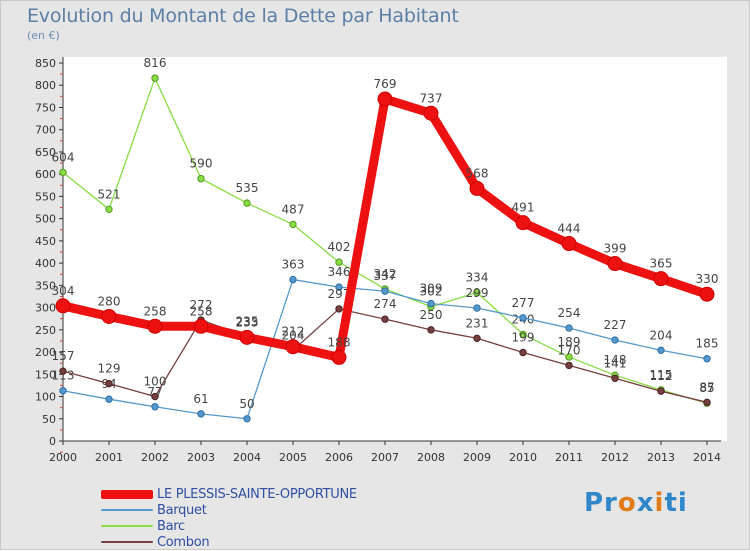 The width and height of the screenshot is (750, 551). Describe the element at coordinates (627, 503) in the screenshot. I see `brand-letter: o` at that location.